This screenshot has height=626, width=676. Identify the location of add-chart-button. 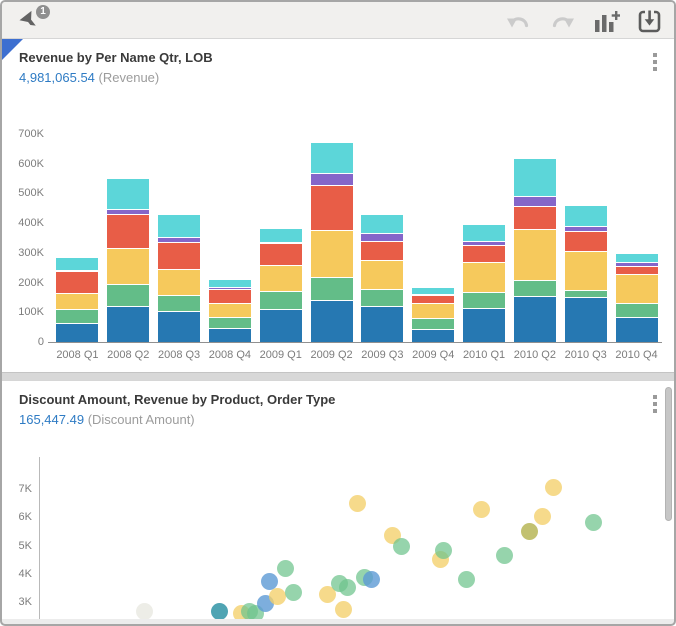
(606, 23).